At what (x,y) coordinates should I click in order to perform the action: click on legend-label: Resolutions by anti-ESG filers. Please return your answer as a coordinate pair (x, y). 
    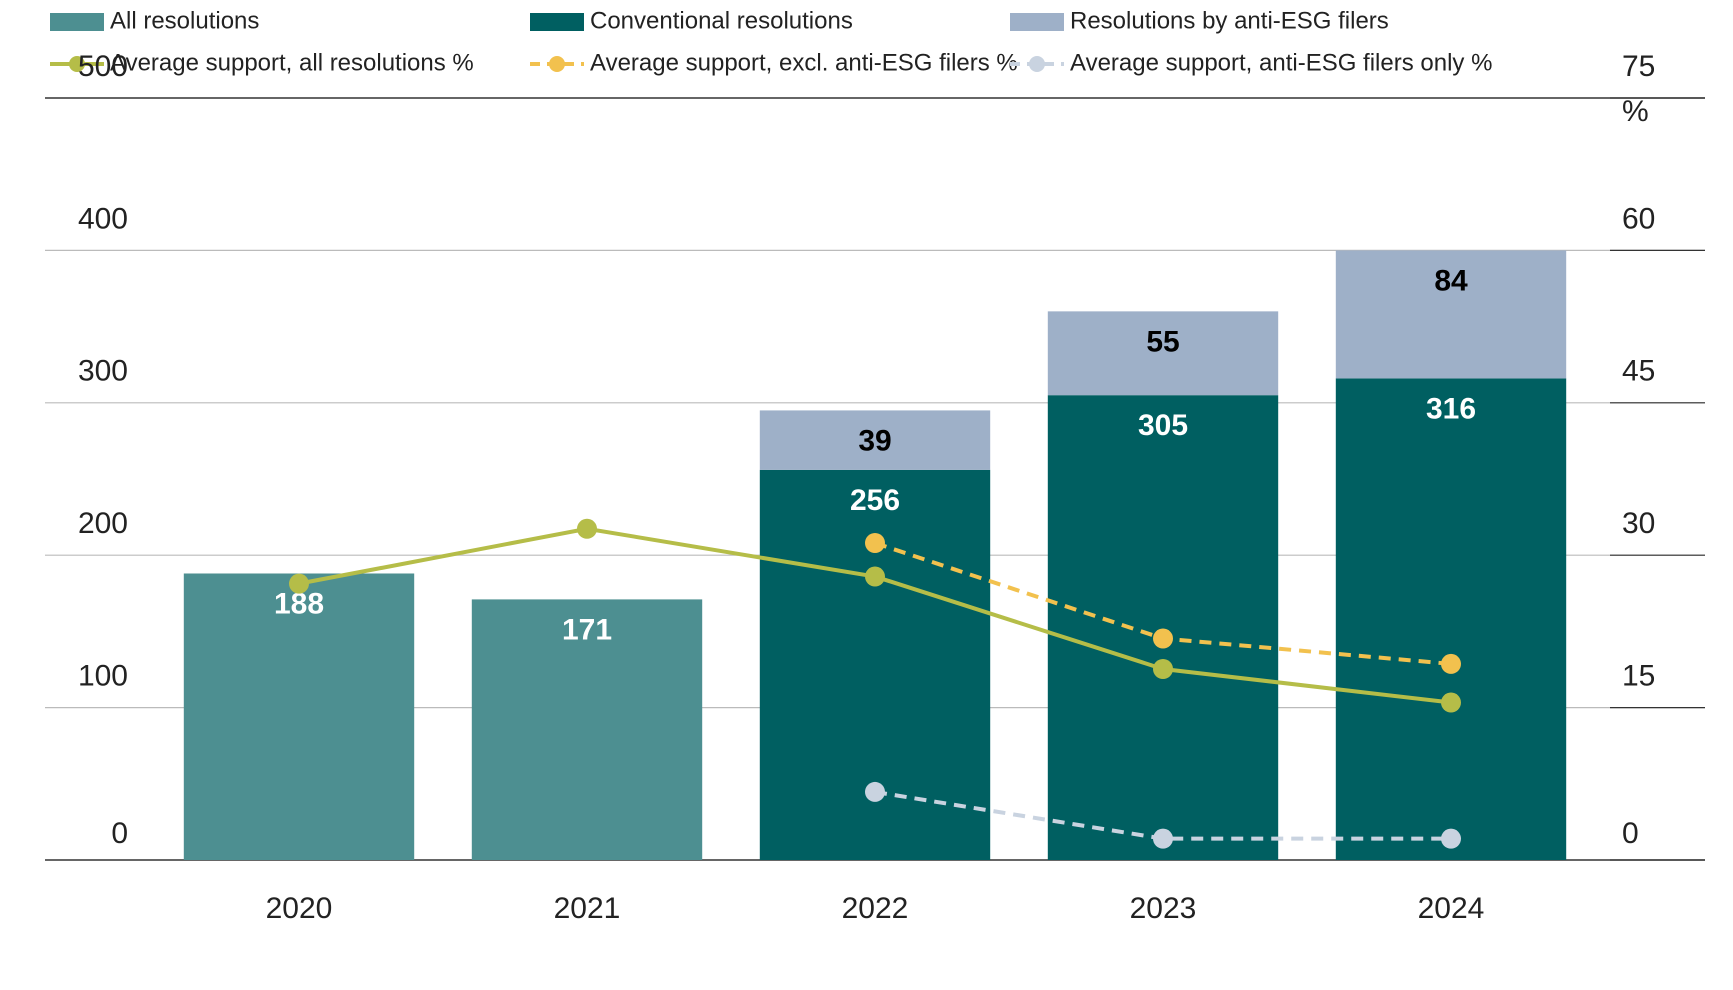
    Looking at the image, I should click on (1229, 20).